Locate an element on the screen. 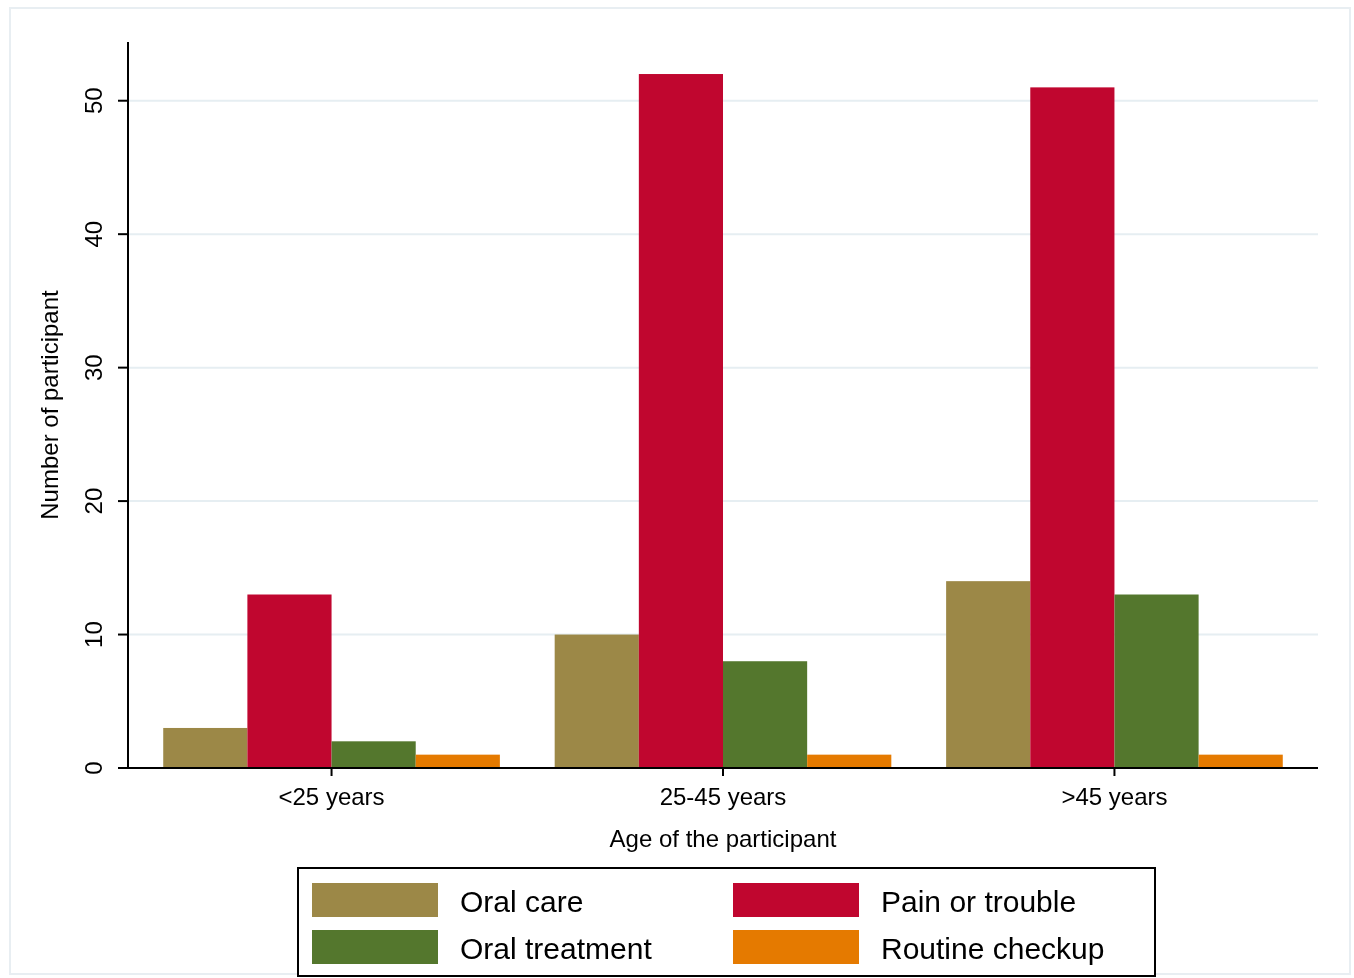  y-tick-label: 10 is located at coordinates (93, 634).